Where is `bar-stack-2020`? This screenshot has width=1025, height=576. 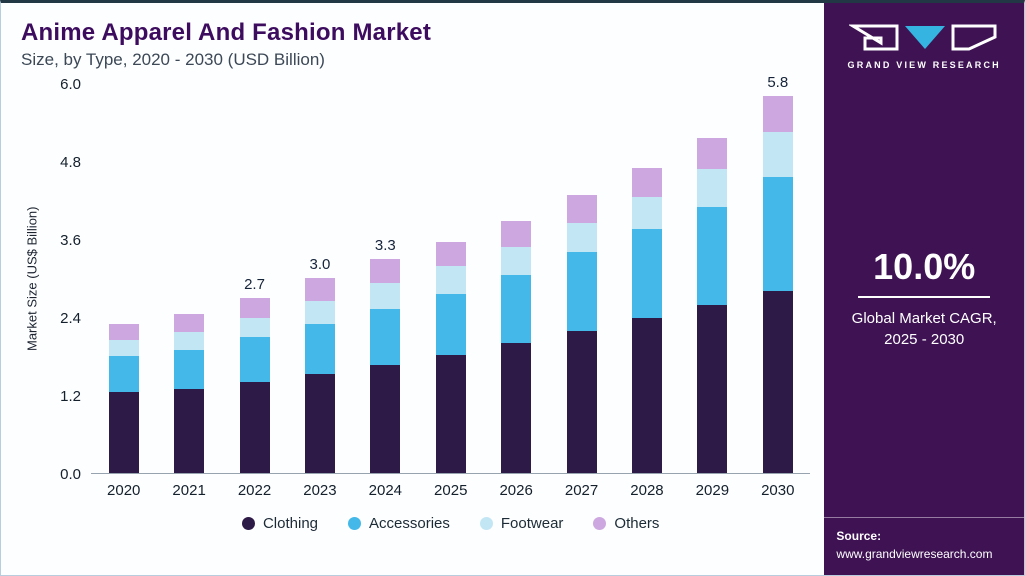 bar-stack-2020 is located at coordinates (123, 398).